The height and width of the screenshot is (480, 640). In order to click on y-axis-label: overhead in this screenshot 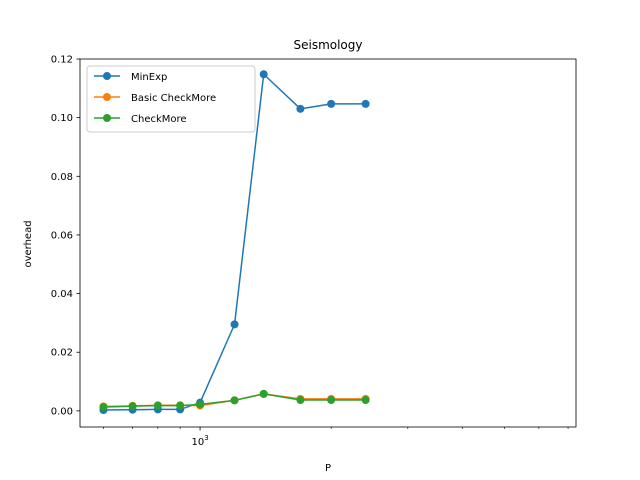, I will do `click(28, 243)`.